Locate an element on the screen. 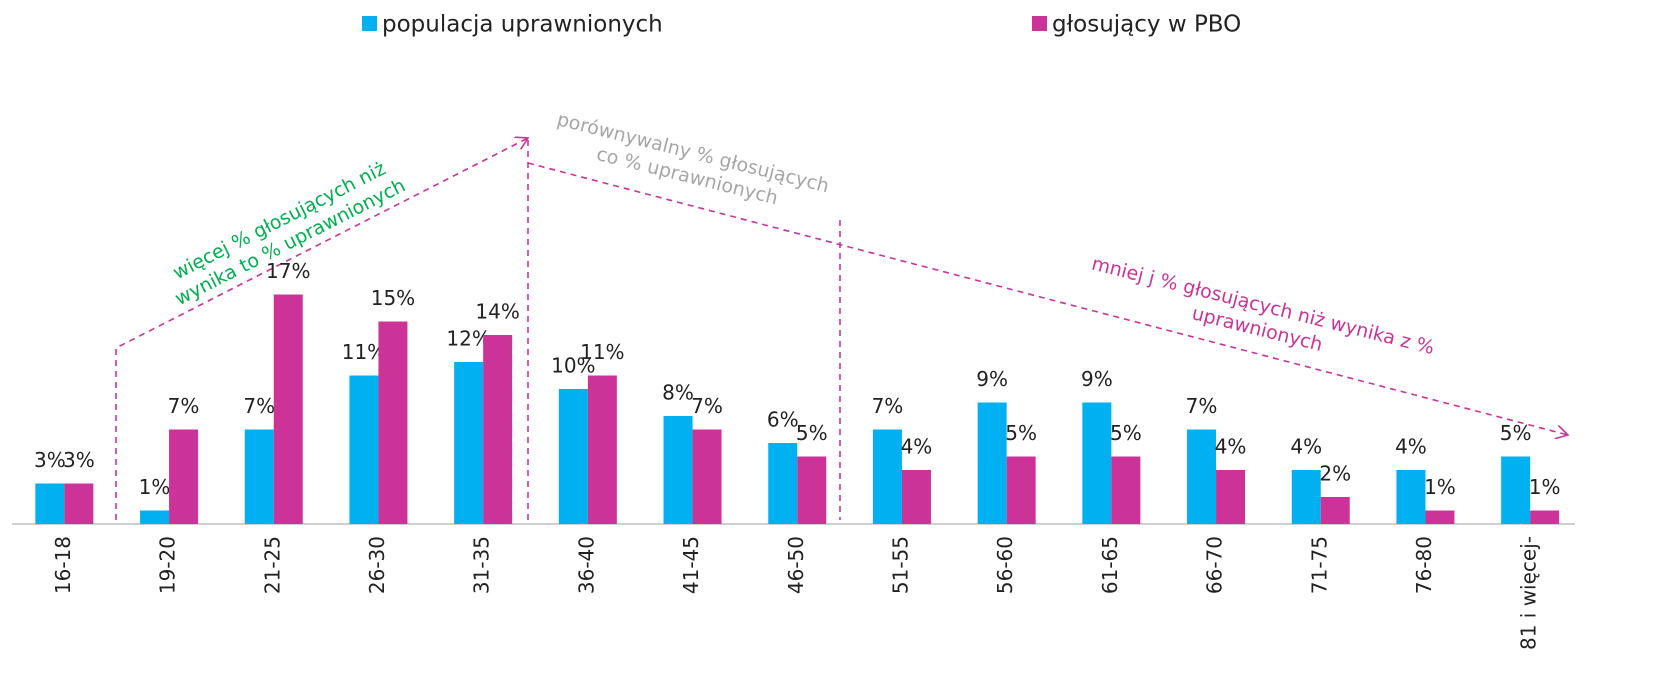 The height and width of the screenshot is (697, 1673). x-tick-label: 46-50 is located at coordinates (796, 565).